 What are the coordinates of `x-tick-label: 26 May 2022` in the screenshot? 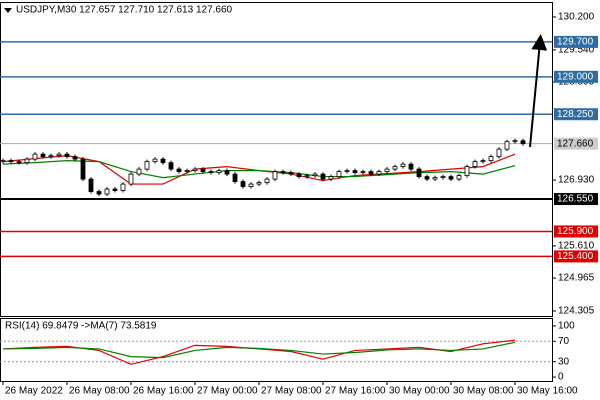 It's located at (34, 391).